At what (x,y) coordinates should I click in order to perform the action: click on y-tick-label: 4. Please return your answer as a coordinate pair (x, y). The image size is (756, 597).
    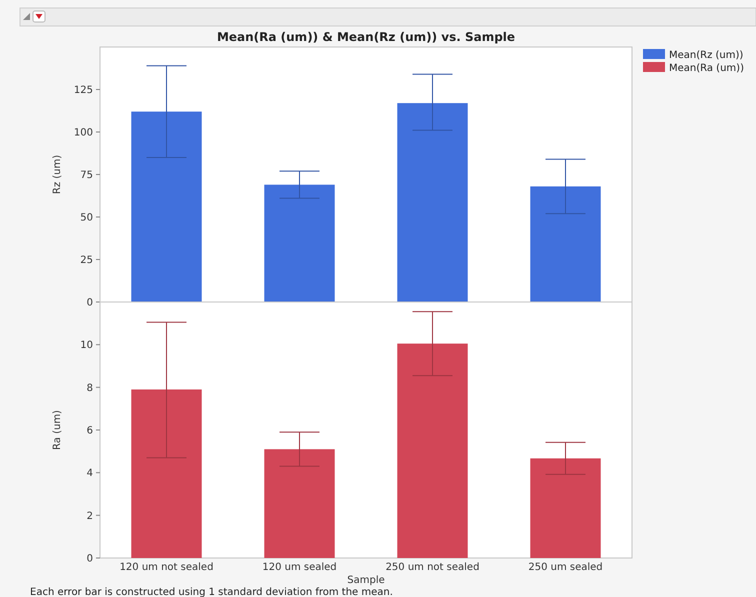
    Looking at the image, I should click on (89, 474).